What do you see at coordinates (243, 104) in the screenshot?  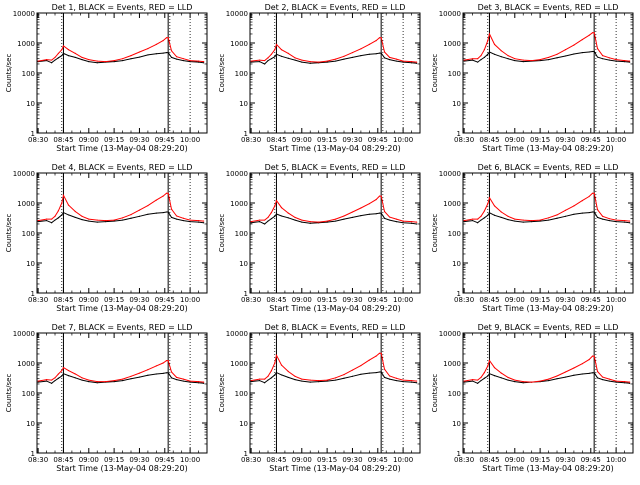 I see `y-tick-label: 10` at bounding box center [243, 104].